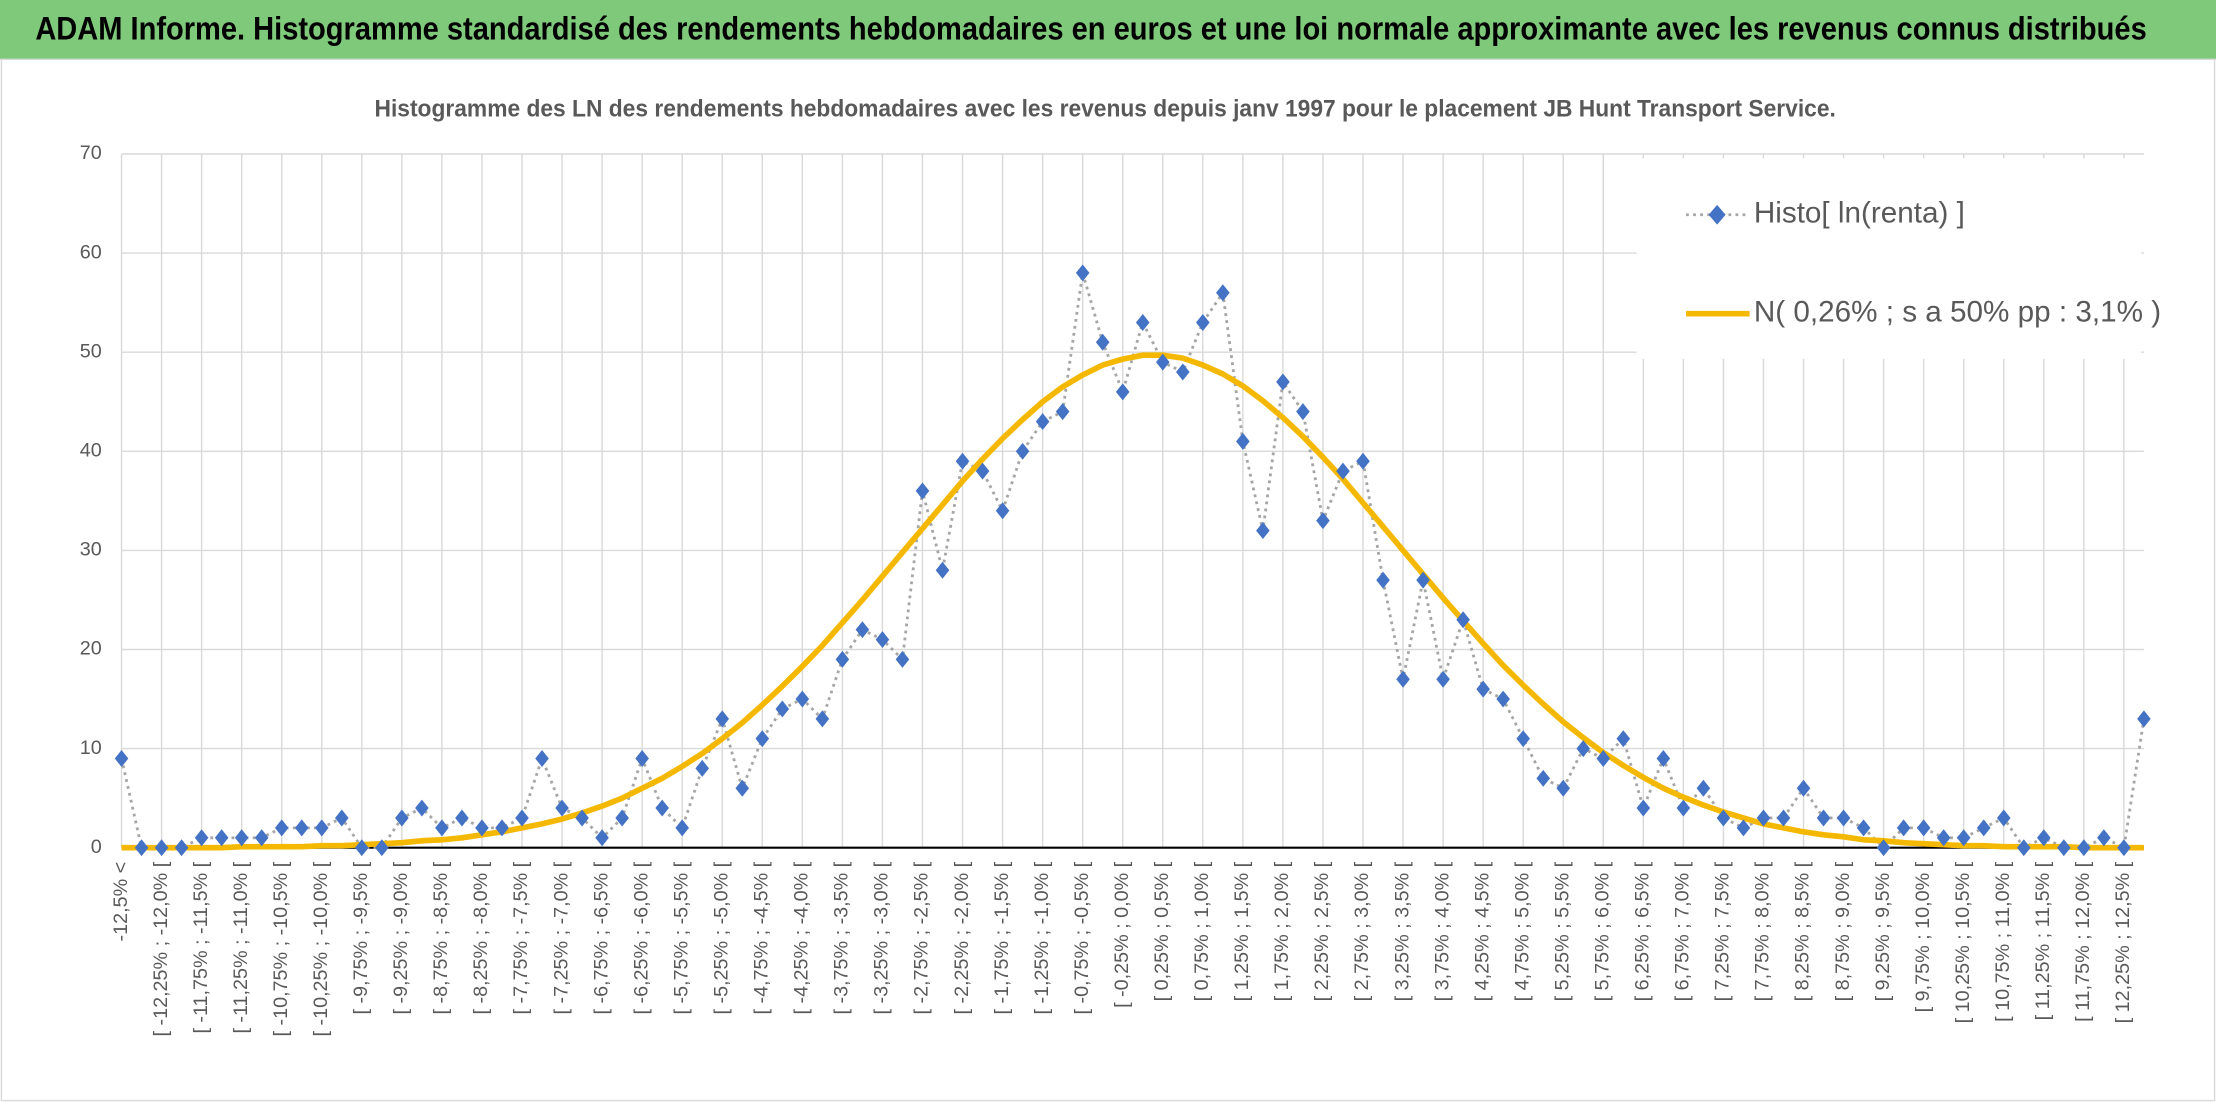 This screenshot has width=2216, height=1102. Describe the element at coordinates (161, 948) in the screenshot. I see `x-tick-label: [ -12,25% ; -12,0% [` at that location.